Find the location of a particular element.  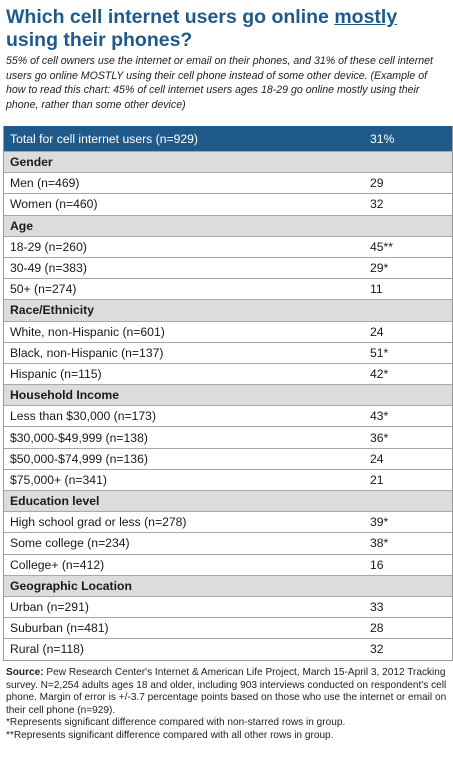

table-row: Rural (n=118) 32 is located at coordinates (228, 649).